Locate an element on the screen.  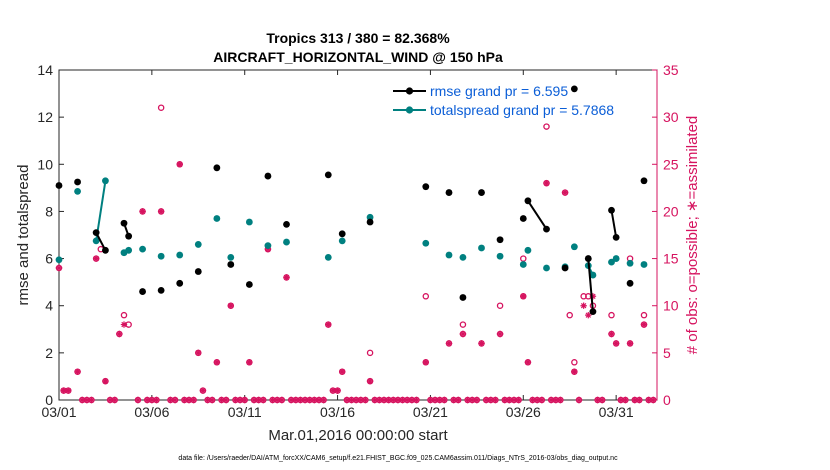
chart-title: Tropics 313 / 380 = 82.368% is located at coordinates (358, 38).